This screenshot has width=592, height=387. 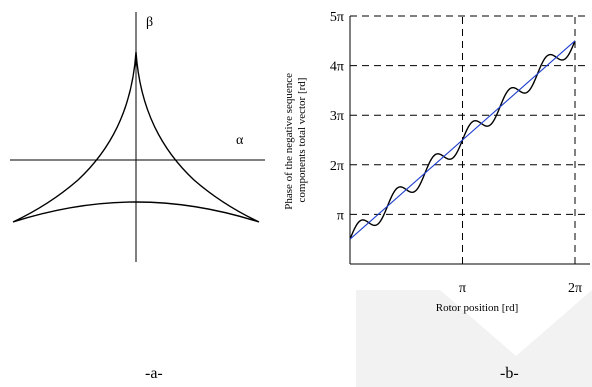 I want to click on watermark-shape, so click(x=474, y=338).